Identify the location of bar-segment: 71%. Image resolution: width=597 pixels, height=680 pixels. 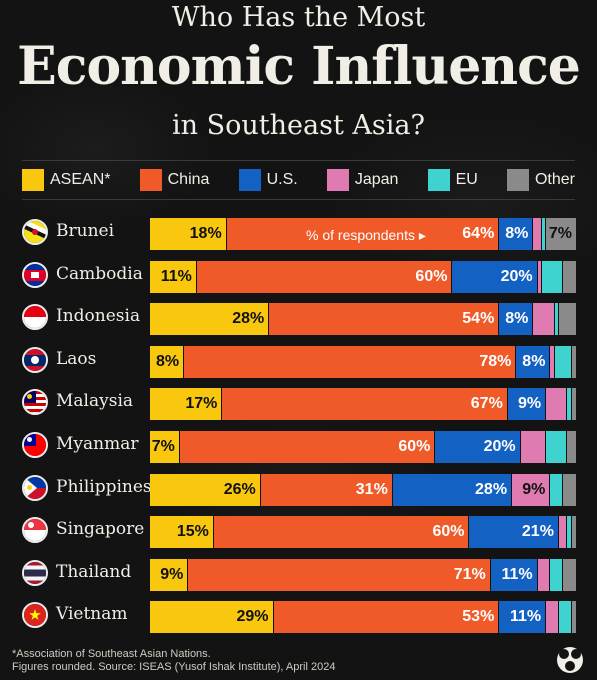
(339, 575).